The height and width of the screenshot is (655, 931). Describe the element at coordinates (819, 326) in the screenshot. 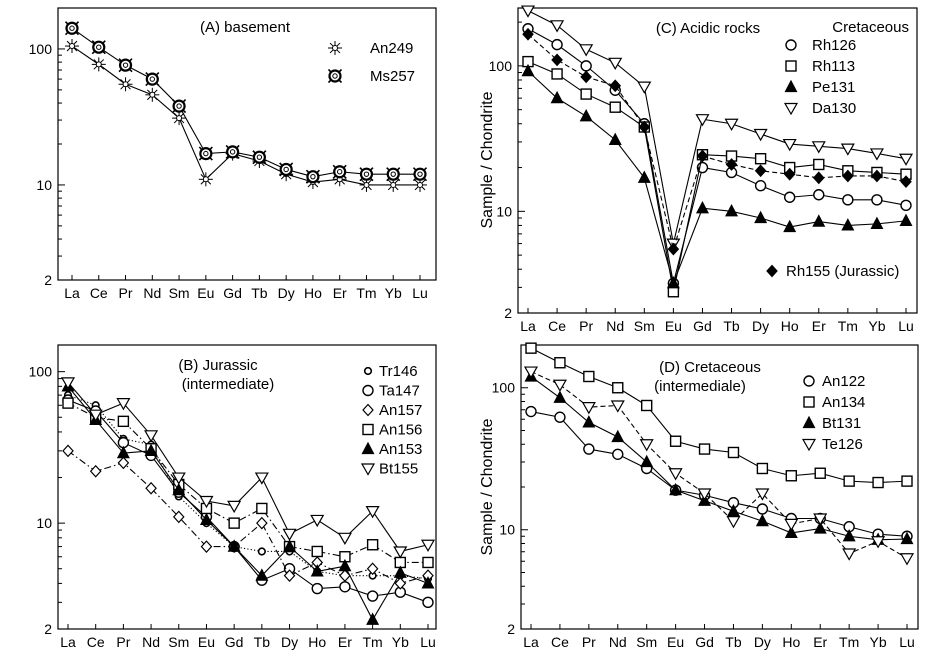

I see `x-tick-label: Er` at that location.